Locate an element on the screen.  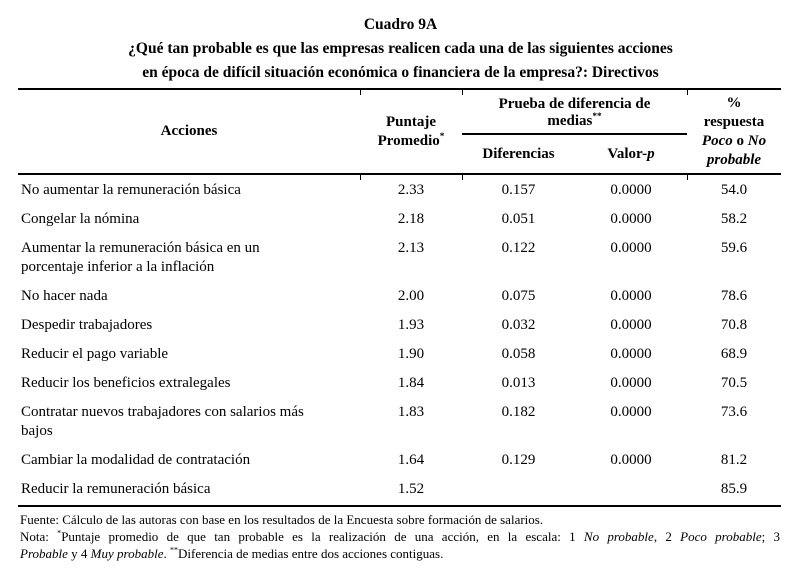
diferencia-cell: 0.058 is located at coordinates (518, 354).